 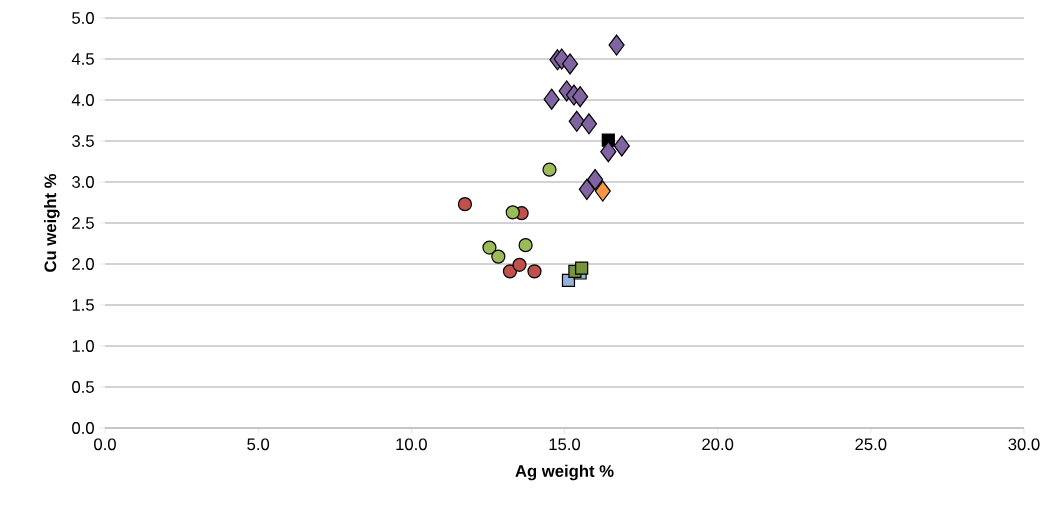 What do you see at coordinates (718, 444) in the screenshot?
I see `x-tick-label: 20.0` at bounding box center [718, 444].